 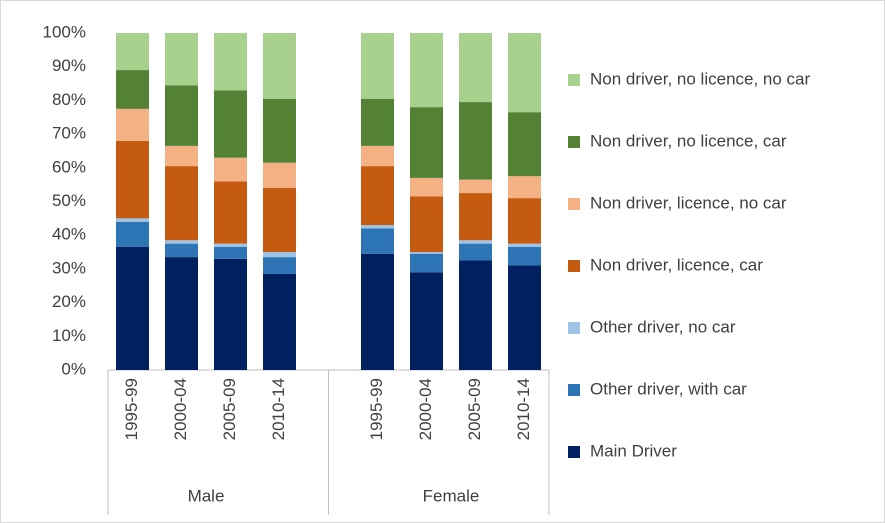 I want to click on legend-label: Non driver, licence, no car, so click(x=688, y=202).